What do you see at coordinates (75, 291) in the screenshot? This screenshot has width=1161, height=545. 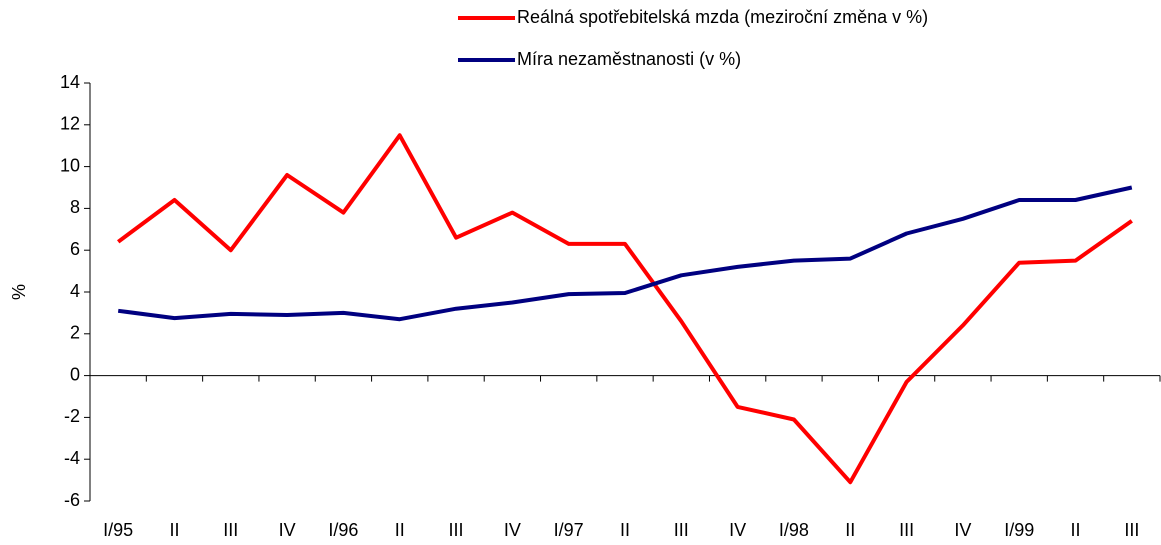 I see `y-tick-label: 4` at bounding box center [75, 291].